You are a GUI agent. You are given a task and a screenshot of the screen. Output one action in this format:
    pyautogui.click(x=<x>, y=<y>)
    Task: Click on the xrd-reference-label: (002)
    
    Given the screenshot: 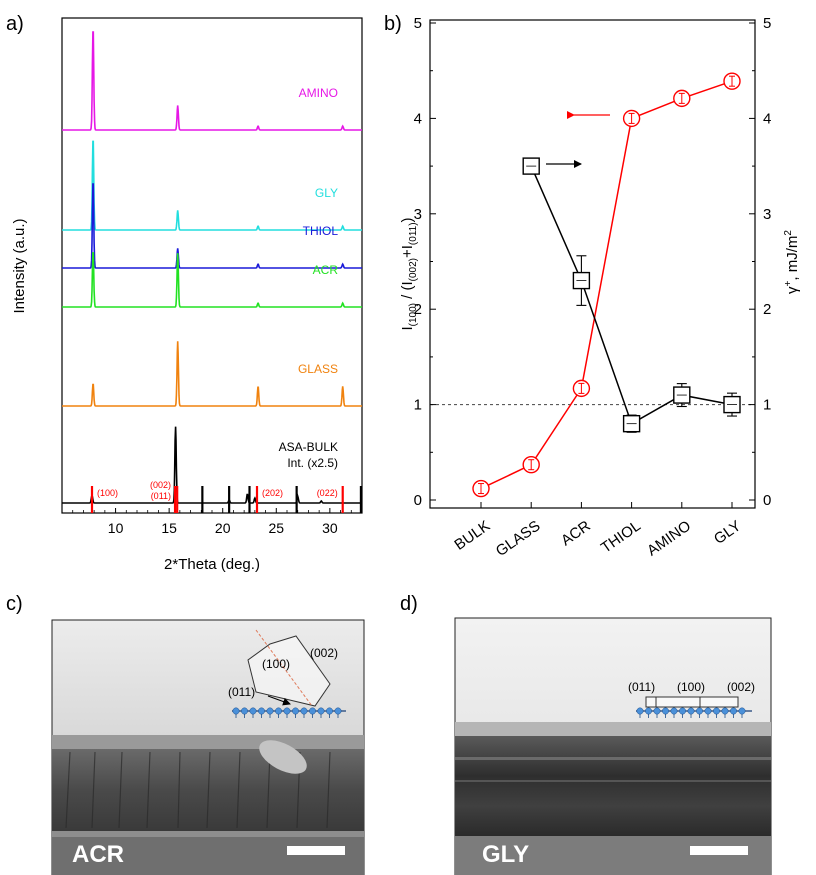 What is the action you would take?
    pyautogui.click(x=160, y=485)
    